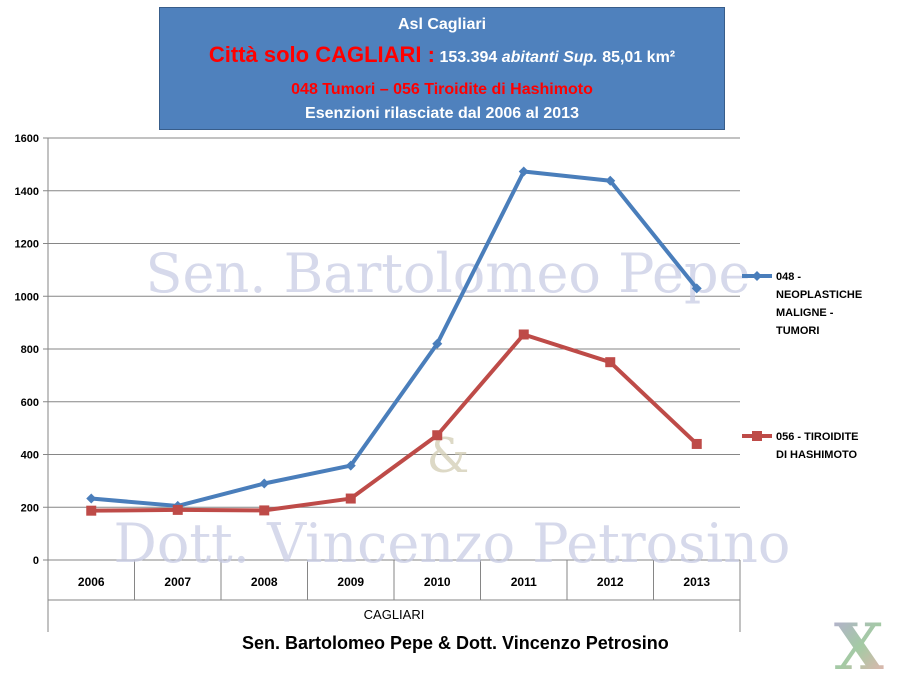  I want to click on legend-label: 056 - TIROIDITE, so click(817, 437).